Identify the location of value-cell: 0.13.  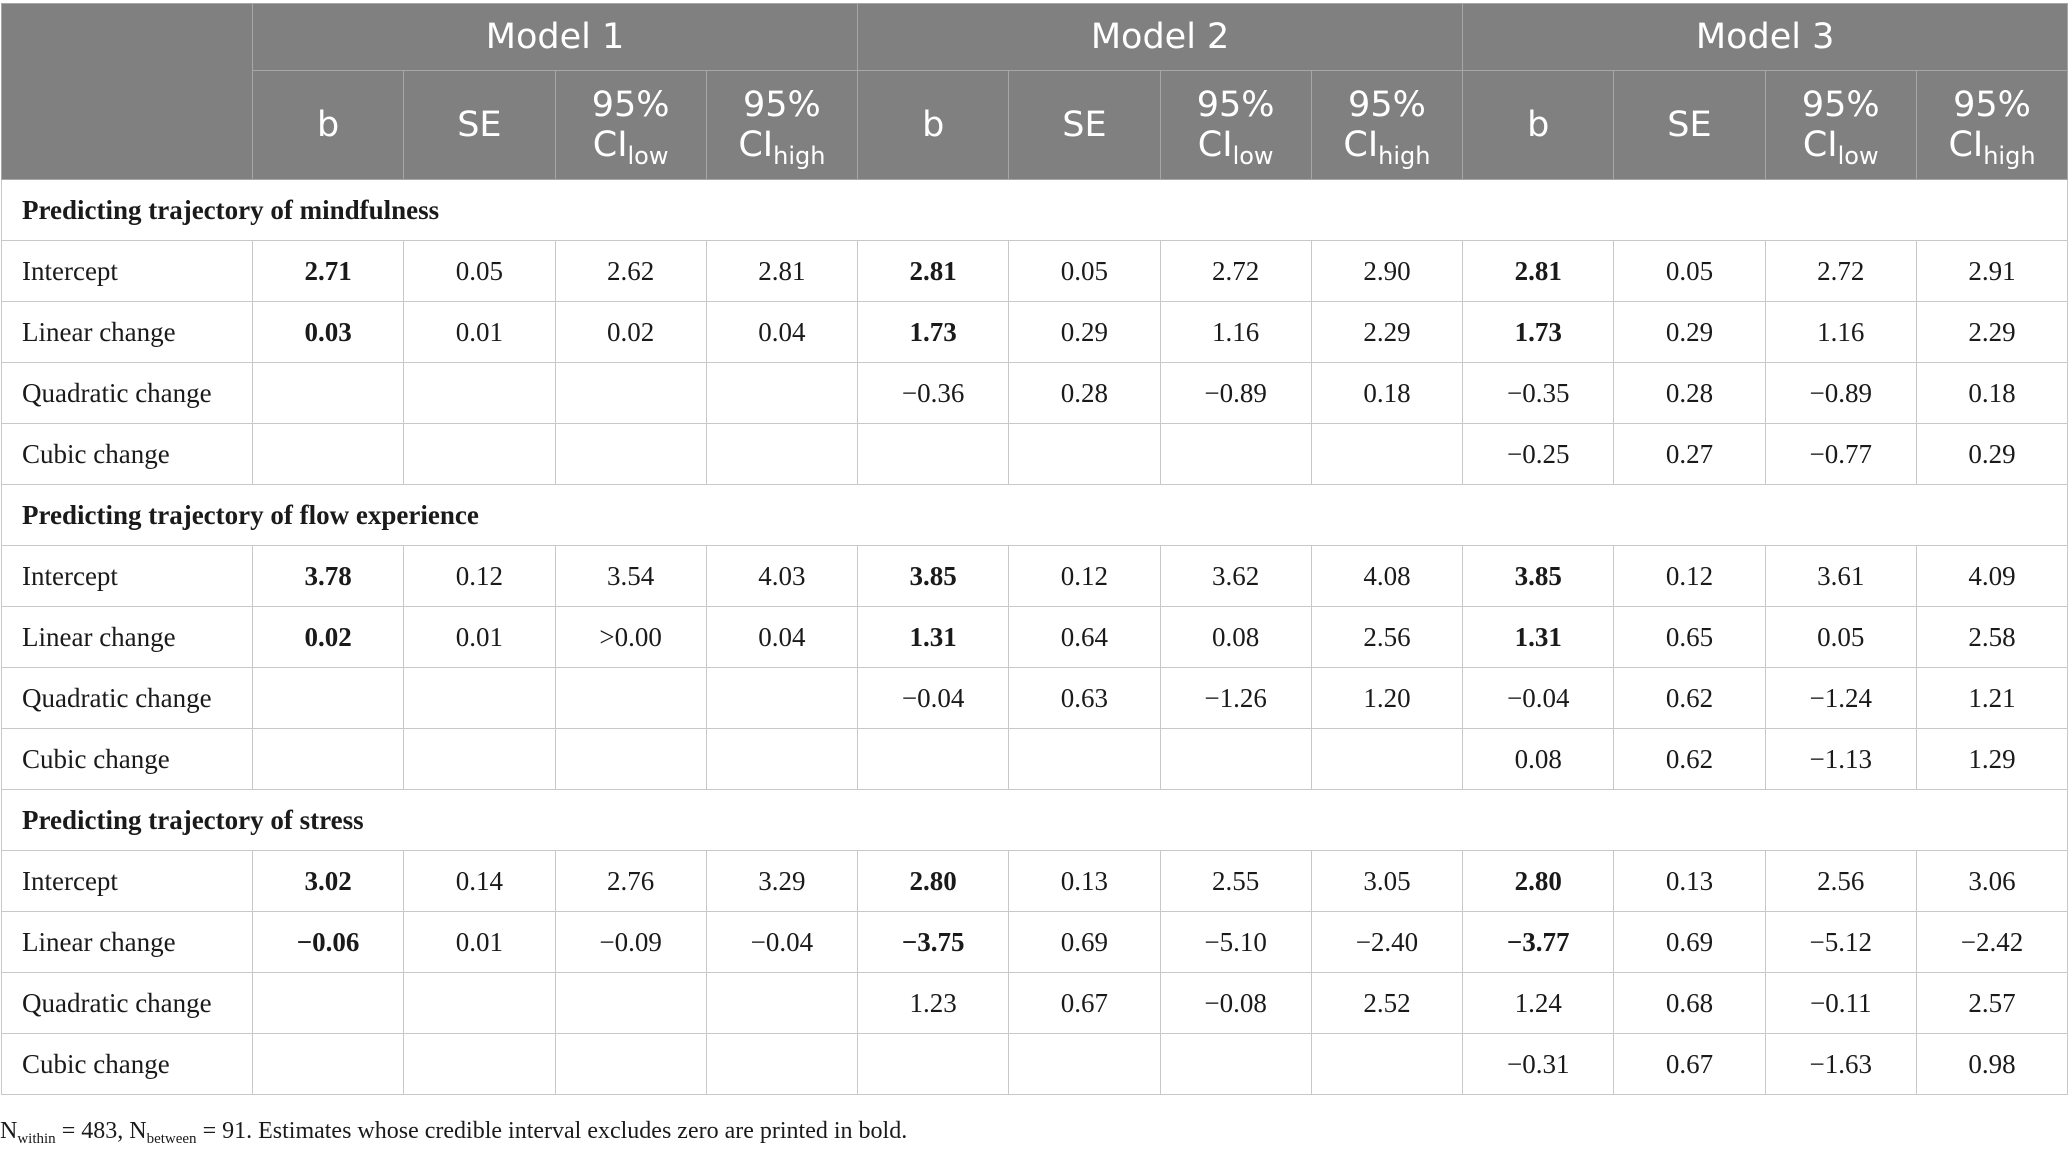
(1084, 881).